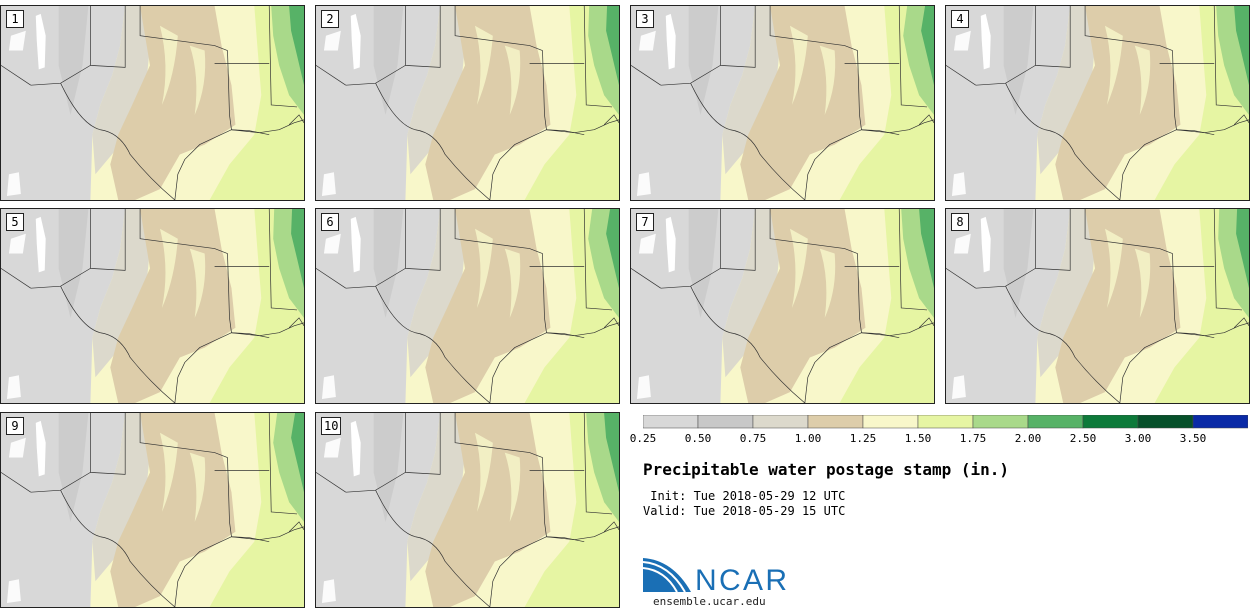 The width and height of the screenshot is (1260, 610). I want to click on colorbar-tick-label: 1.25, so click(863, 438).